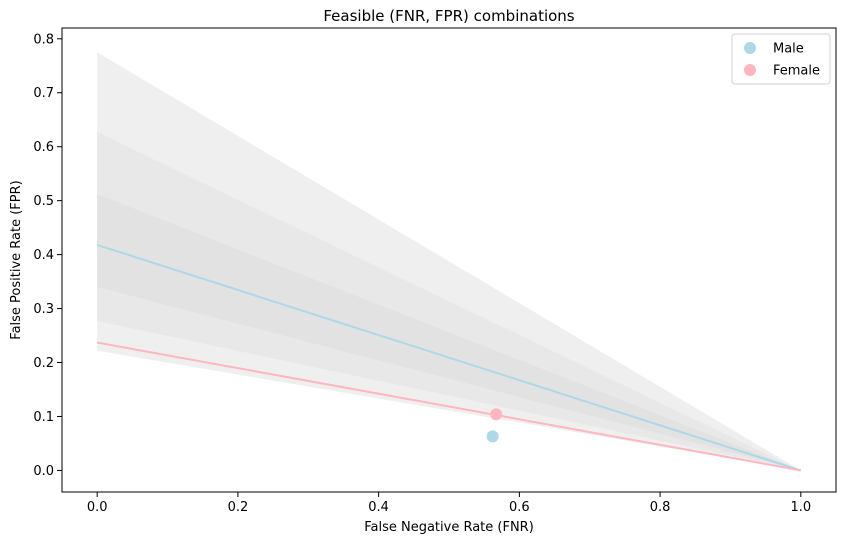 The image size is (846, 545). What do you see at coordinates (43, 417) in the screenshot?
I see `y-tick-label: 0.1` at bounding box center [43, 417].